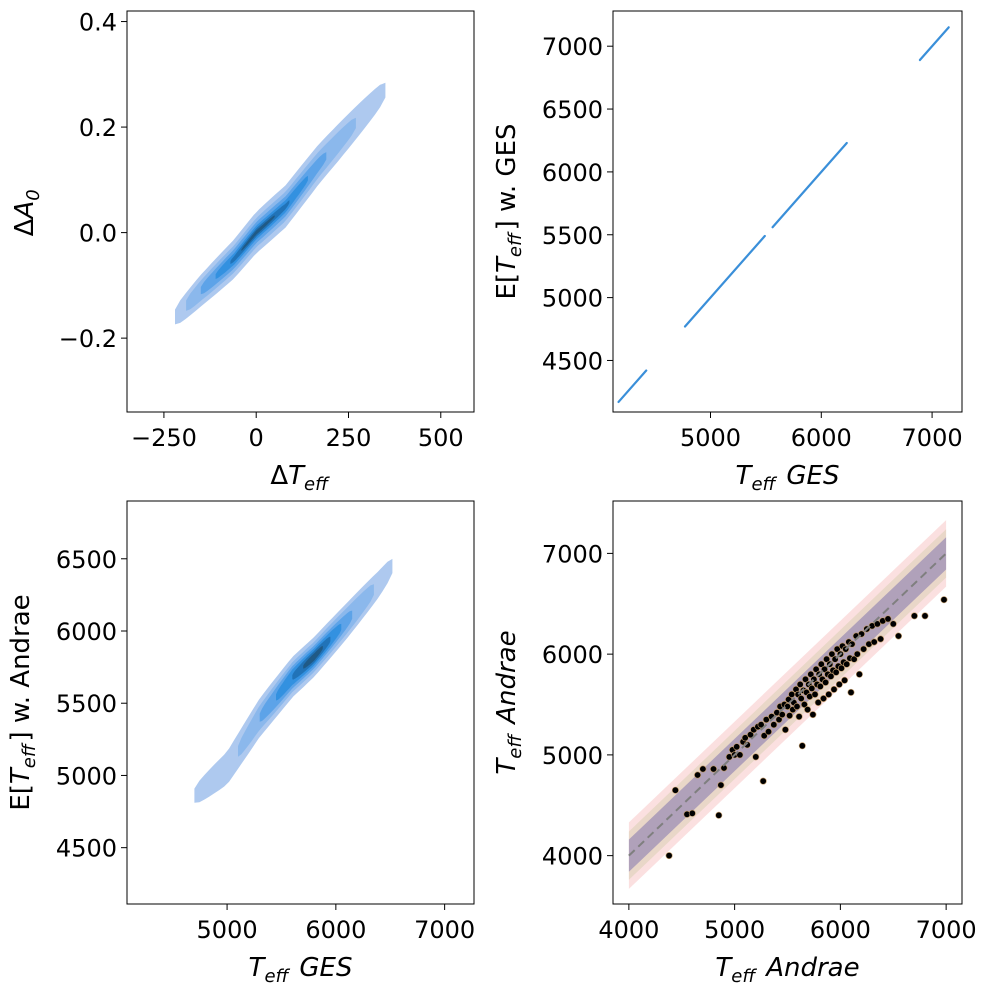  What do you see at coordinates (628, 930) in the screenshot?
I see `x-tick-label: 4000` at bounding box center [628, 930].